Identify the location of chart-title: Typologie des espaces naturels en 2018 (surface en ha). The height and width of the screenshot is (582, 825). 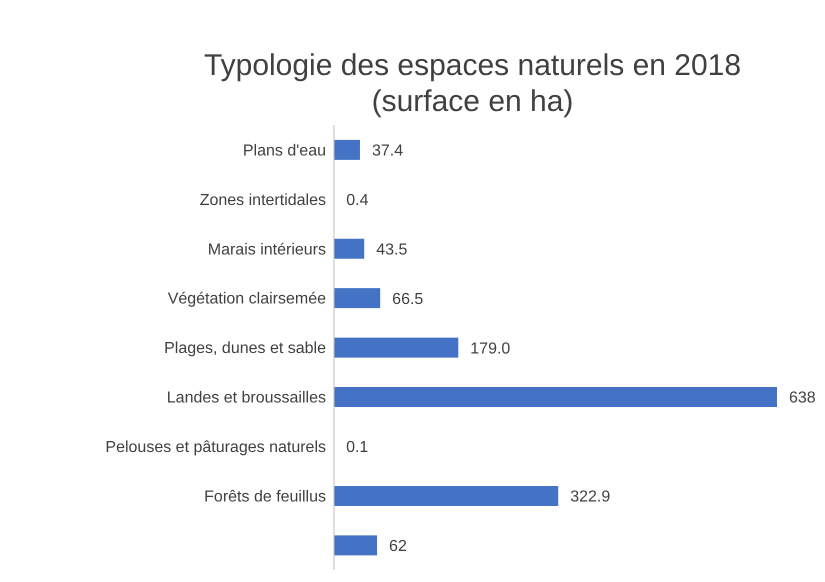
(472, 84).